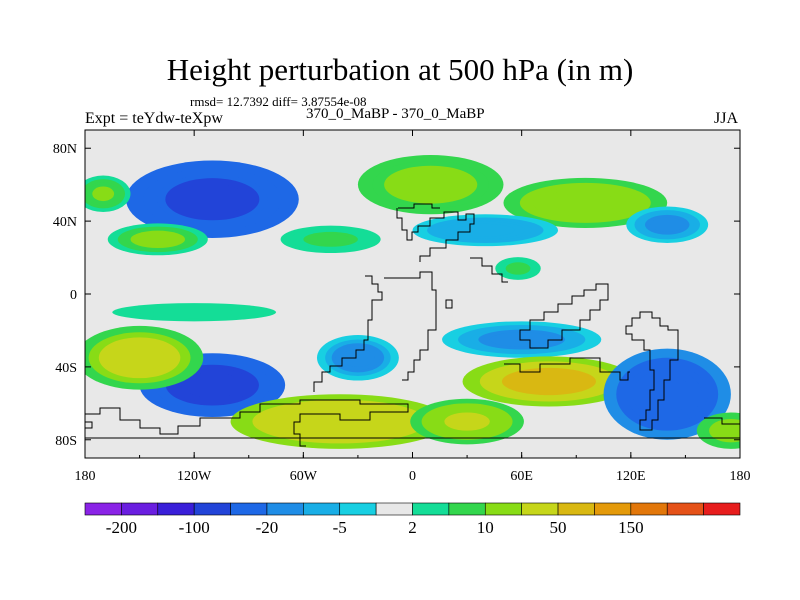 The height and width of the screenshot is (600, 800). What do you see at coordinates (485, 527) in the screenshot?
I see `colorbar-label: 10` at bounding box center [485, 527].